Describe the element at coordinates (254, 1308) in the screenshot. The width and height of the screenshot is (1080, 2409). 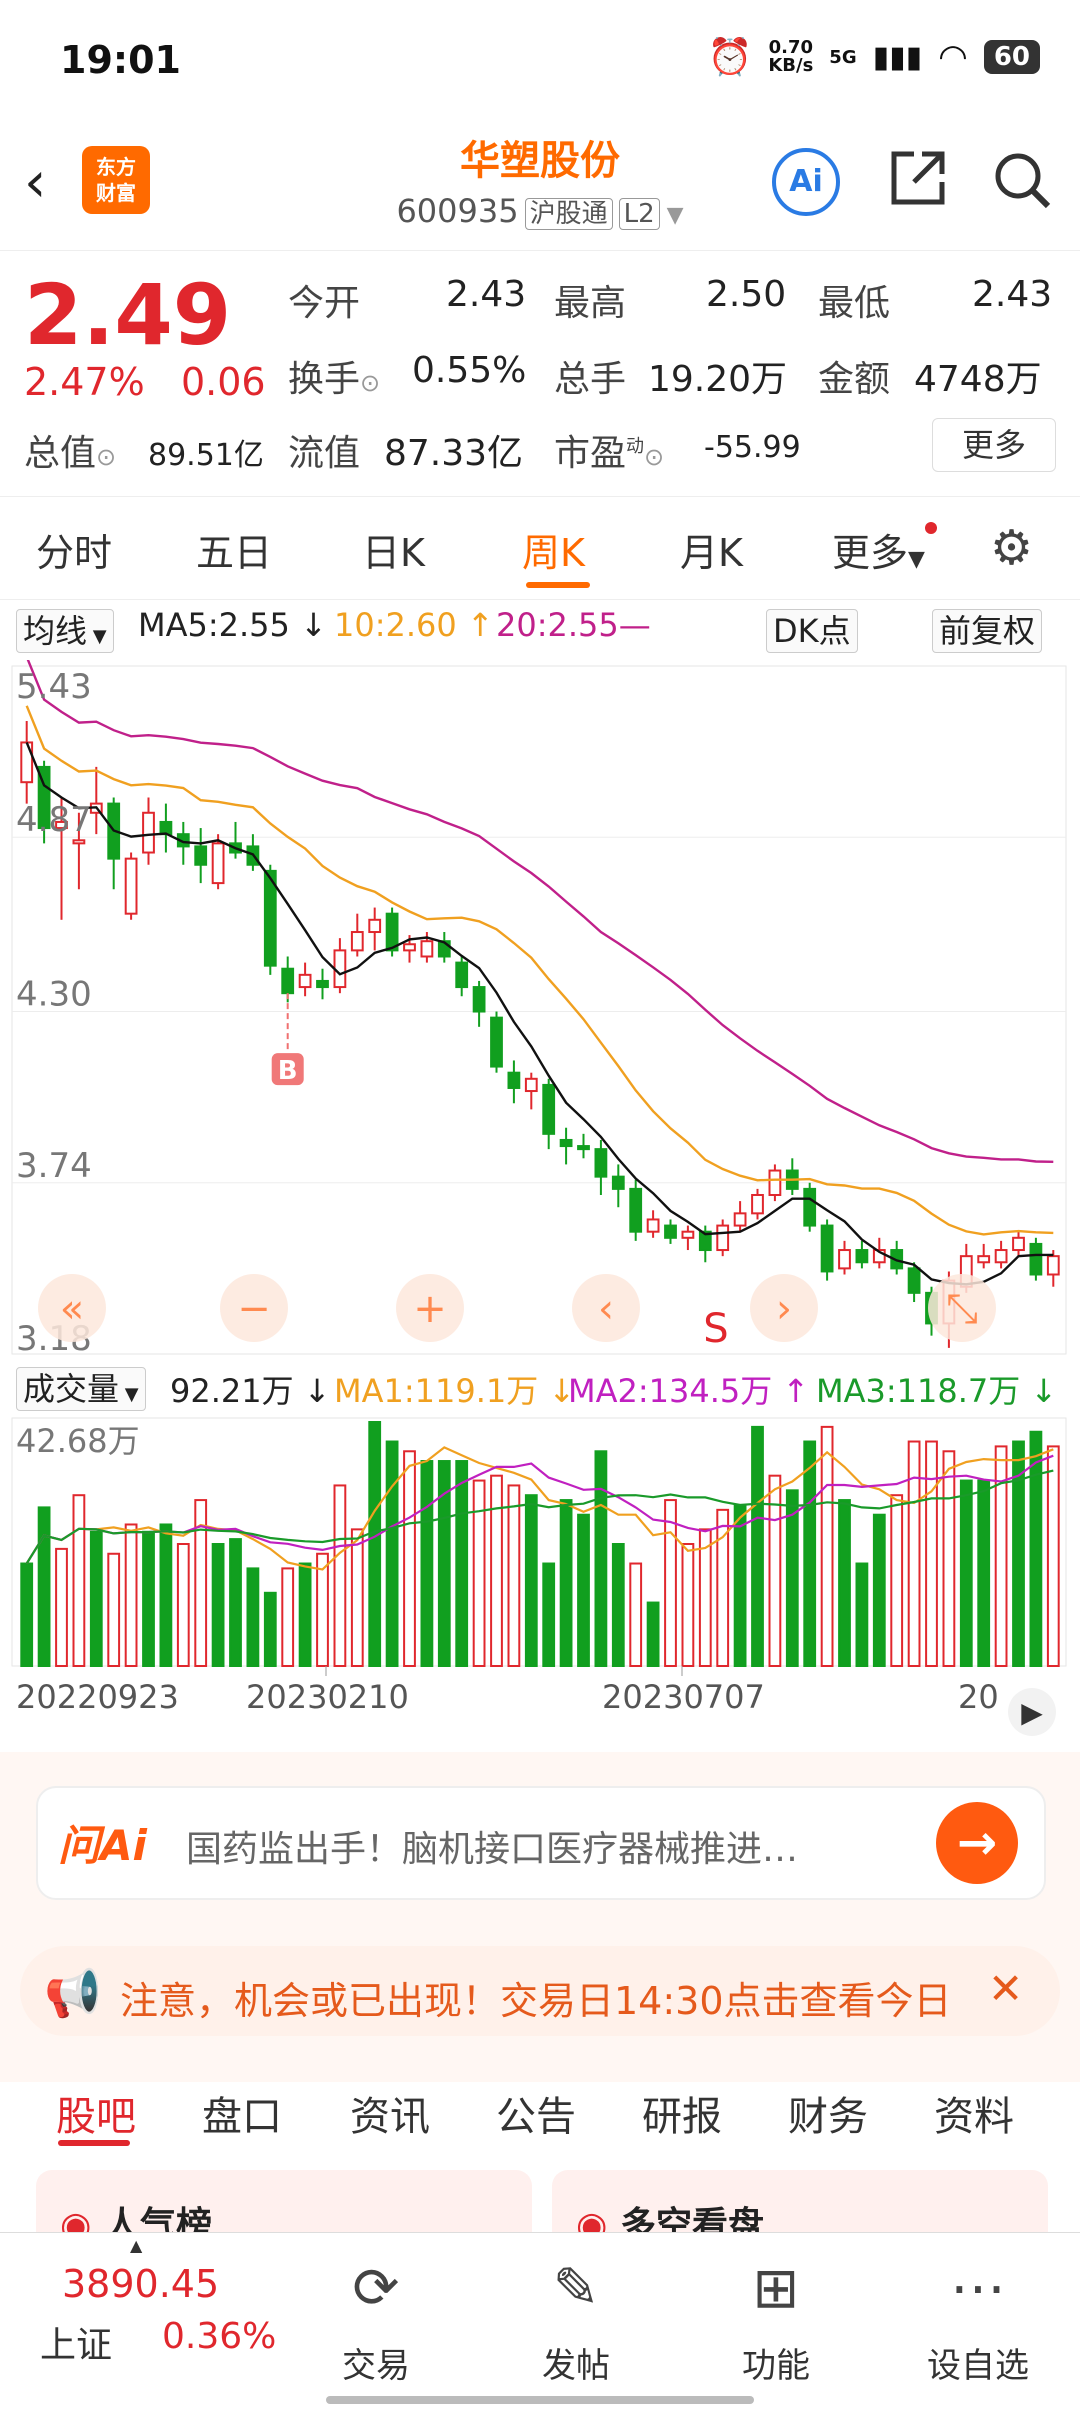
I see `zoom-out-button` at that location.